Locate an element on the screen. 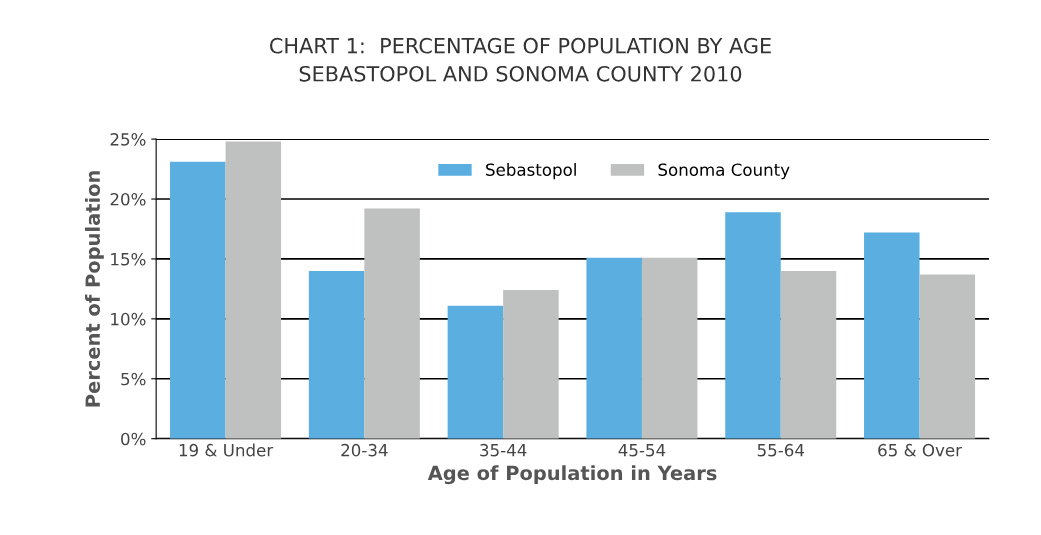 This screenshot has height=535, width=1041. chart-title: CHART 1: PERCENTAGE OF POPULATION BY AGE SEBASTOPOL AND SONOMA COUNTY 2010 is located at coordinates (520, 59).